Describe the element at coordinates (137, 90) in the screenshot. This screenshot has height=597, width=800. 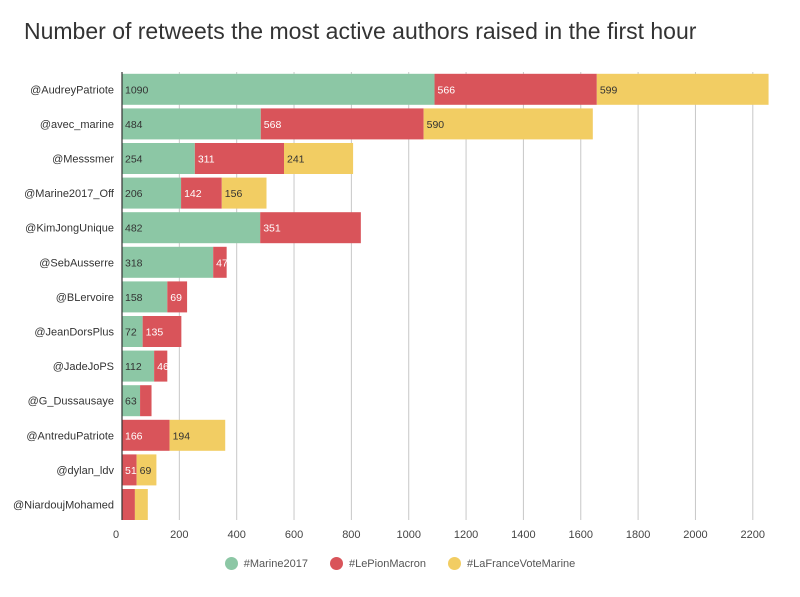
I see `data-label: 1090` at that location.